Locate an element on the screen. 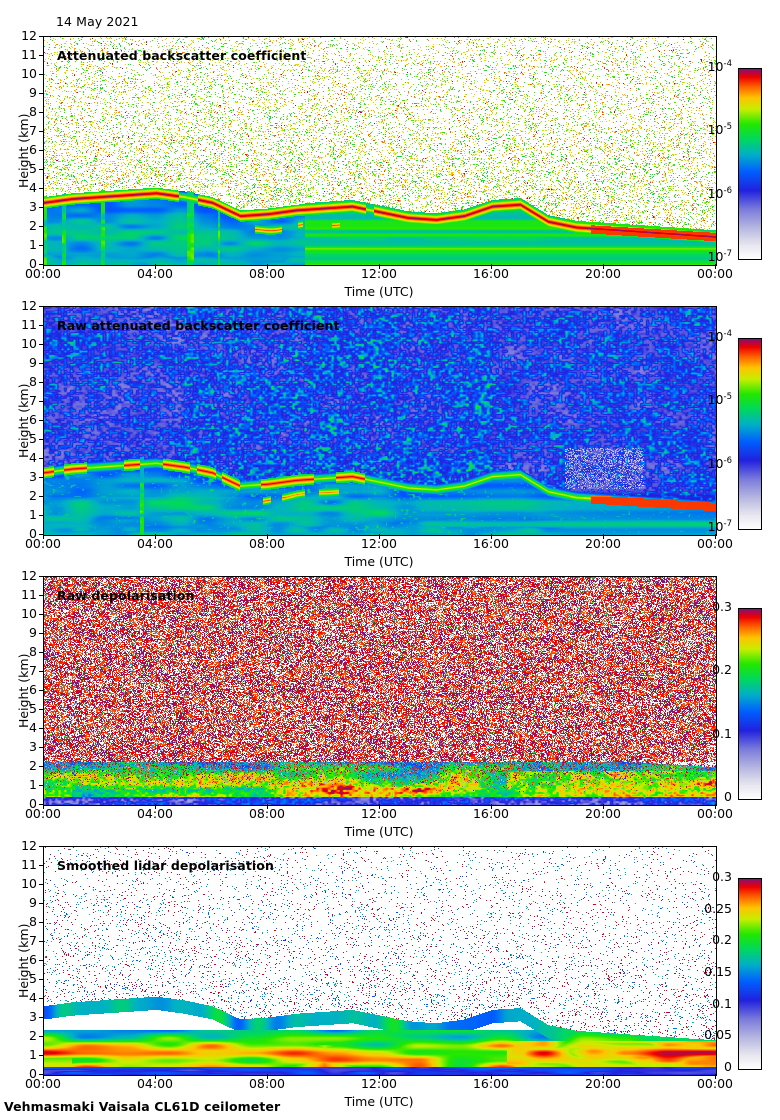  date-label: 14 May 2021 is located at coordinates (97, 21).